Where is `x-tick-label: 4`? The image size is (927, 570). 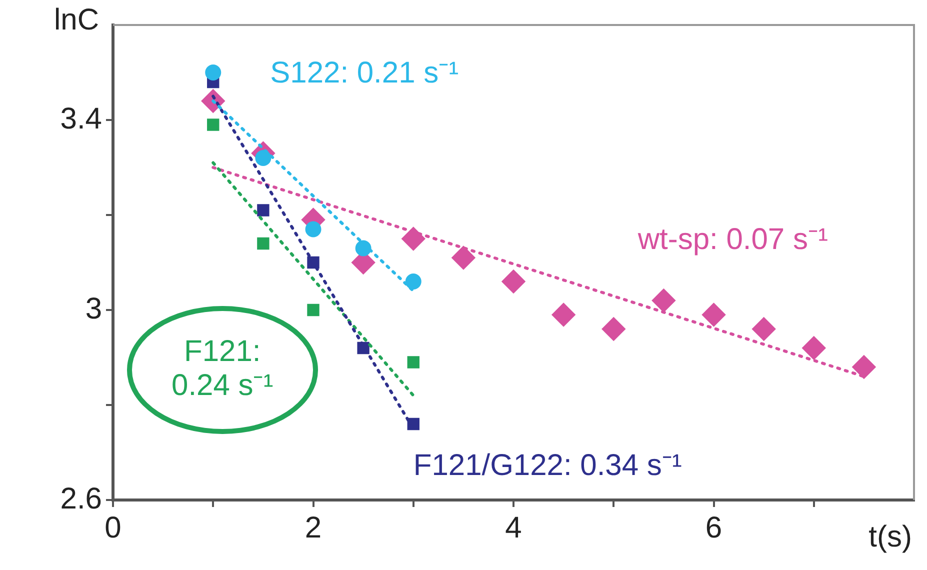 x-tick-label: 4 is located at coordinates (513, 527).